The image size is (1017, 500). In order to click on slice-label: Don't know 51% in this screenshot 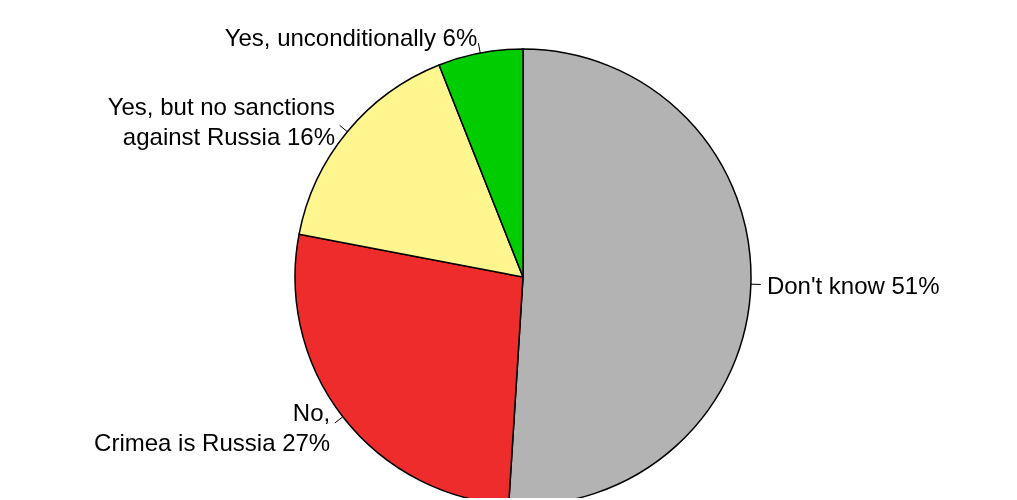, I will do `click(853, 285)`.